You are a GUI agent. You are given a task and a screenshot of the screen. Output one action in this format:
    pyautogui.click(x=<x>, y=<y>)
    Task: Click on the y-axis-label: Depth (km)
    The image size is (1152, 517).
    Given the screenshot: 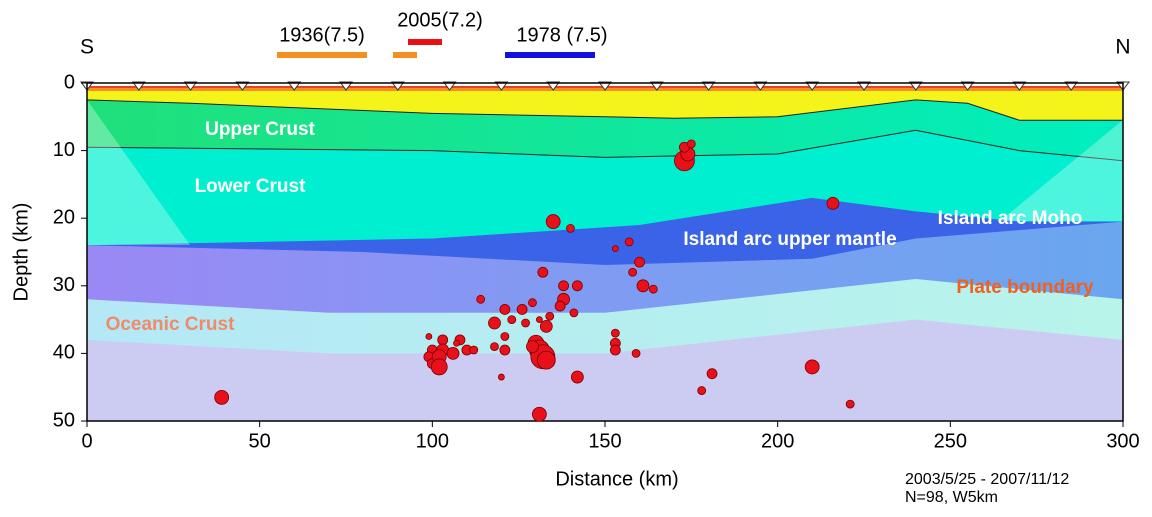 What is the action you would take?
    pyautogui.click(x=21, y=252)
    